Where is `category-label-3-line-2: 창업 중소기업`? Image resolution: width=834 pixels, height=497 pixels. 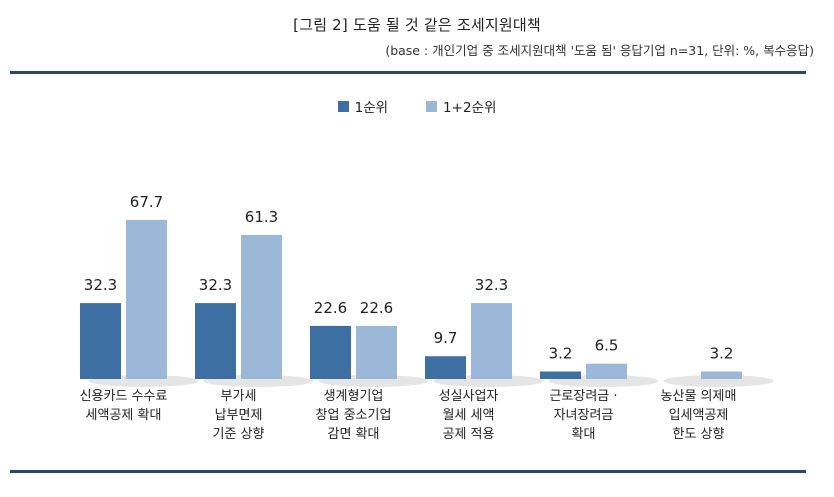
category-label-3-line-2: 창업 중소기업 is located at coordinates (354, 415).